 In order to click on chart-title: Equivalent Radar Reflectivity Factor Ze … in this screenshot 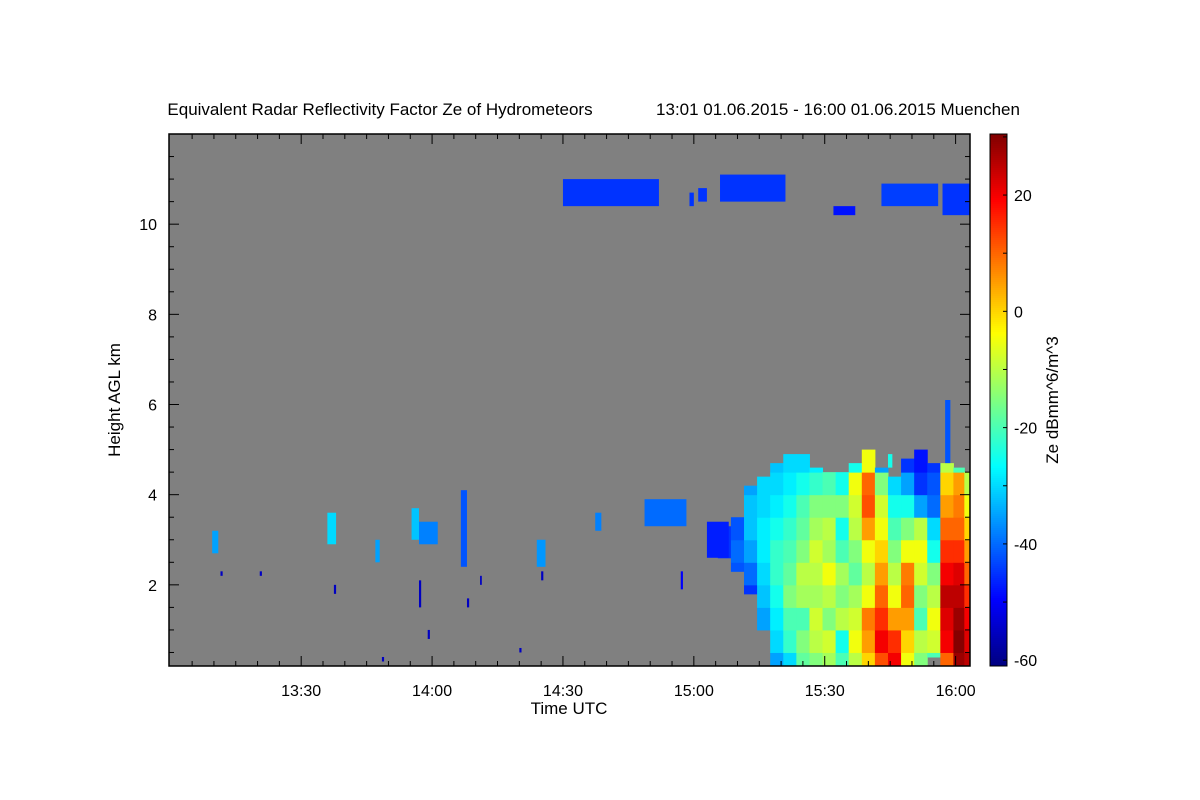, I will do `click(379, 109)`.